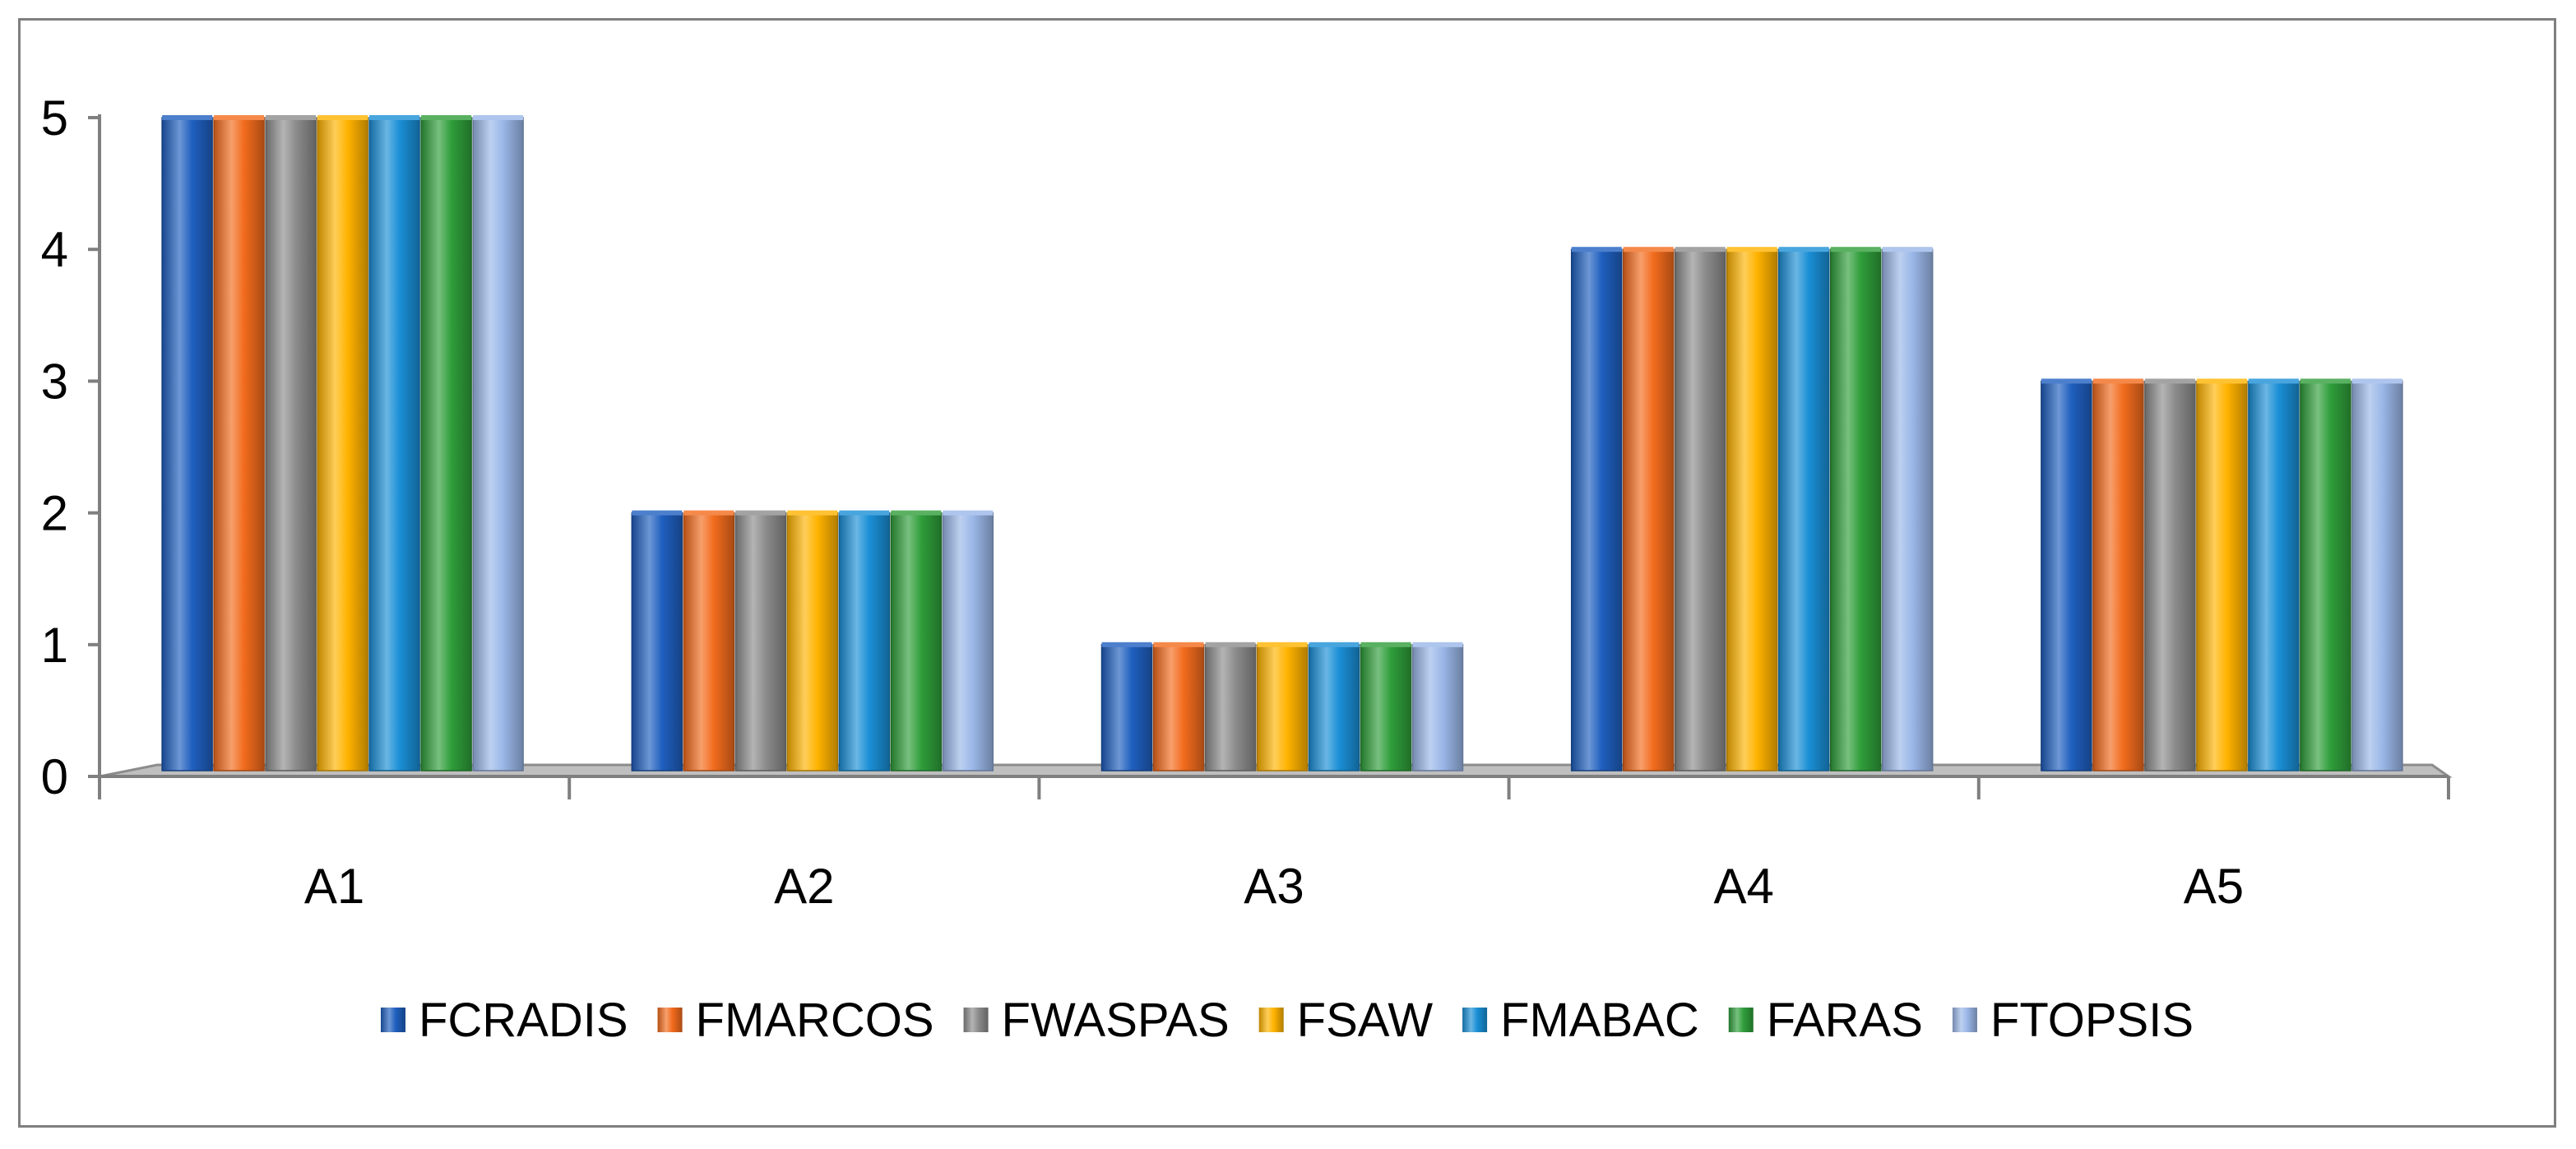 This screenshot has height=1149, width=2576. Describe the element at coordinates (760, 641) in the screenshot. I see `bar-fwaspas-a2` at that location.